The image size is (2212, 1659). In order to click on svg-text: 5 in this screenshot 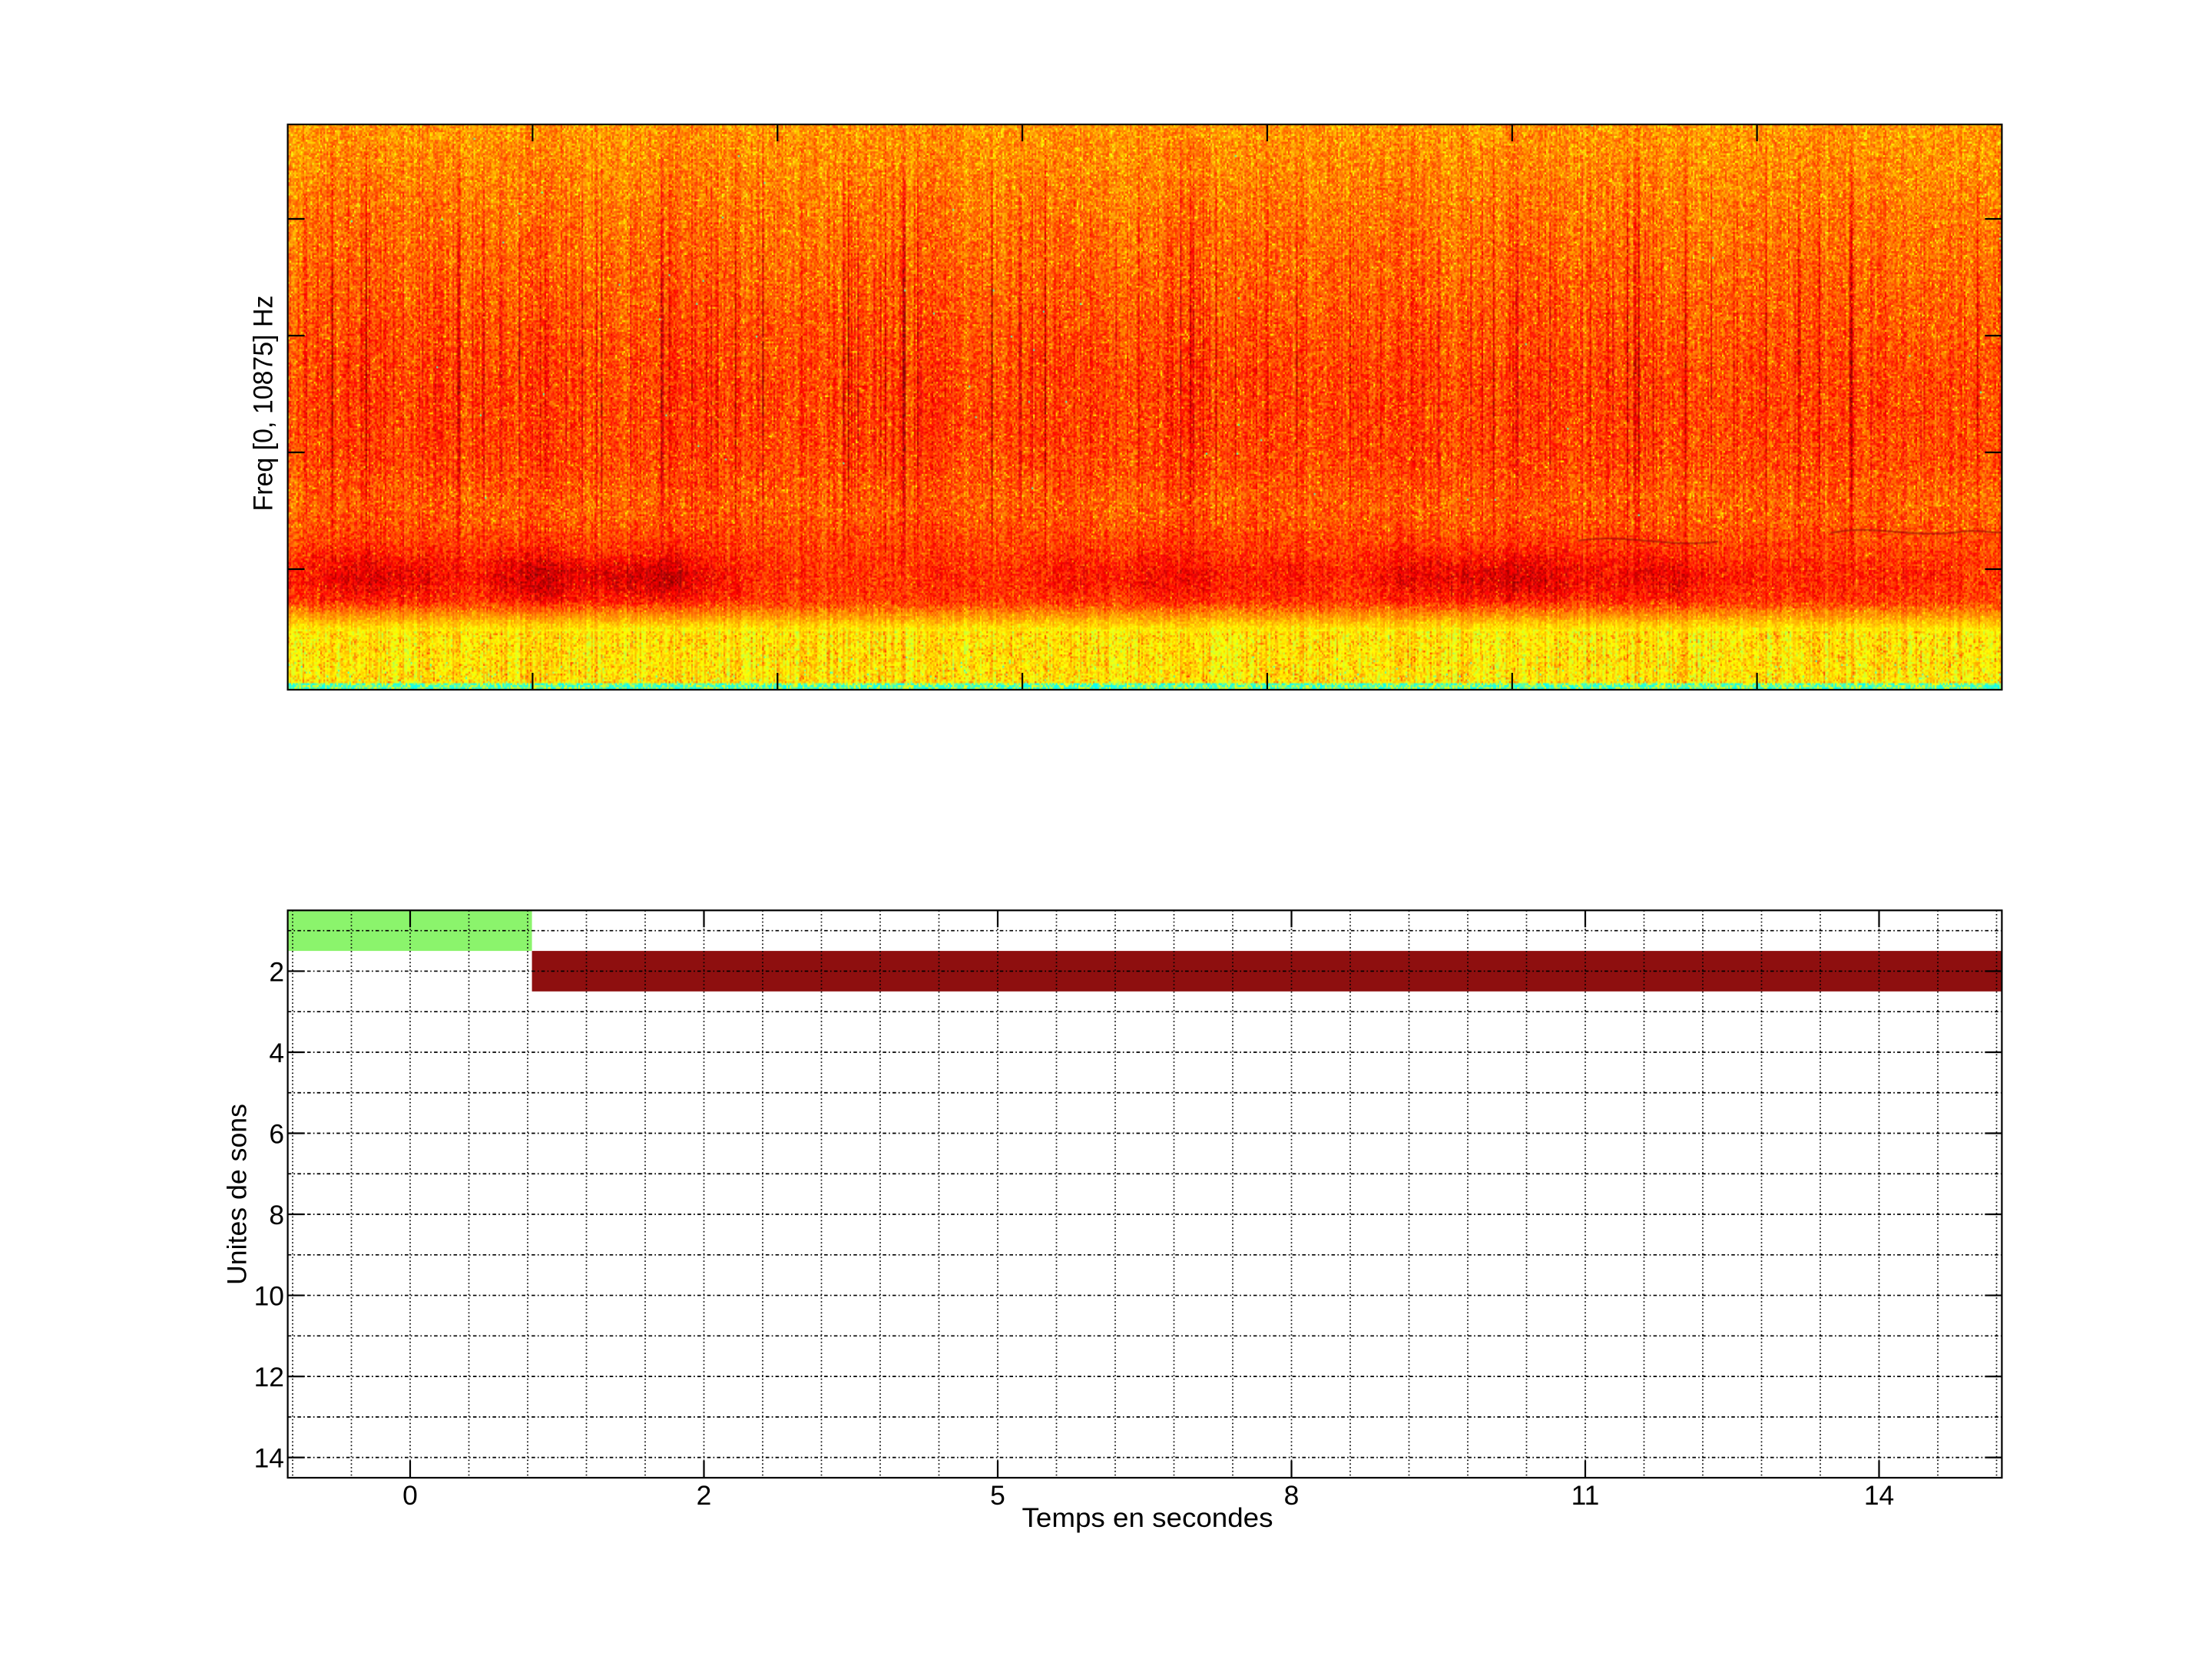, I will do `click(998, 1495)`.